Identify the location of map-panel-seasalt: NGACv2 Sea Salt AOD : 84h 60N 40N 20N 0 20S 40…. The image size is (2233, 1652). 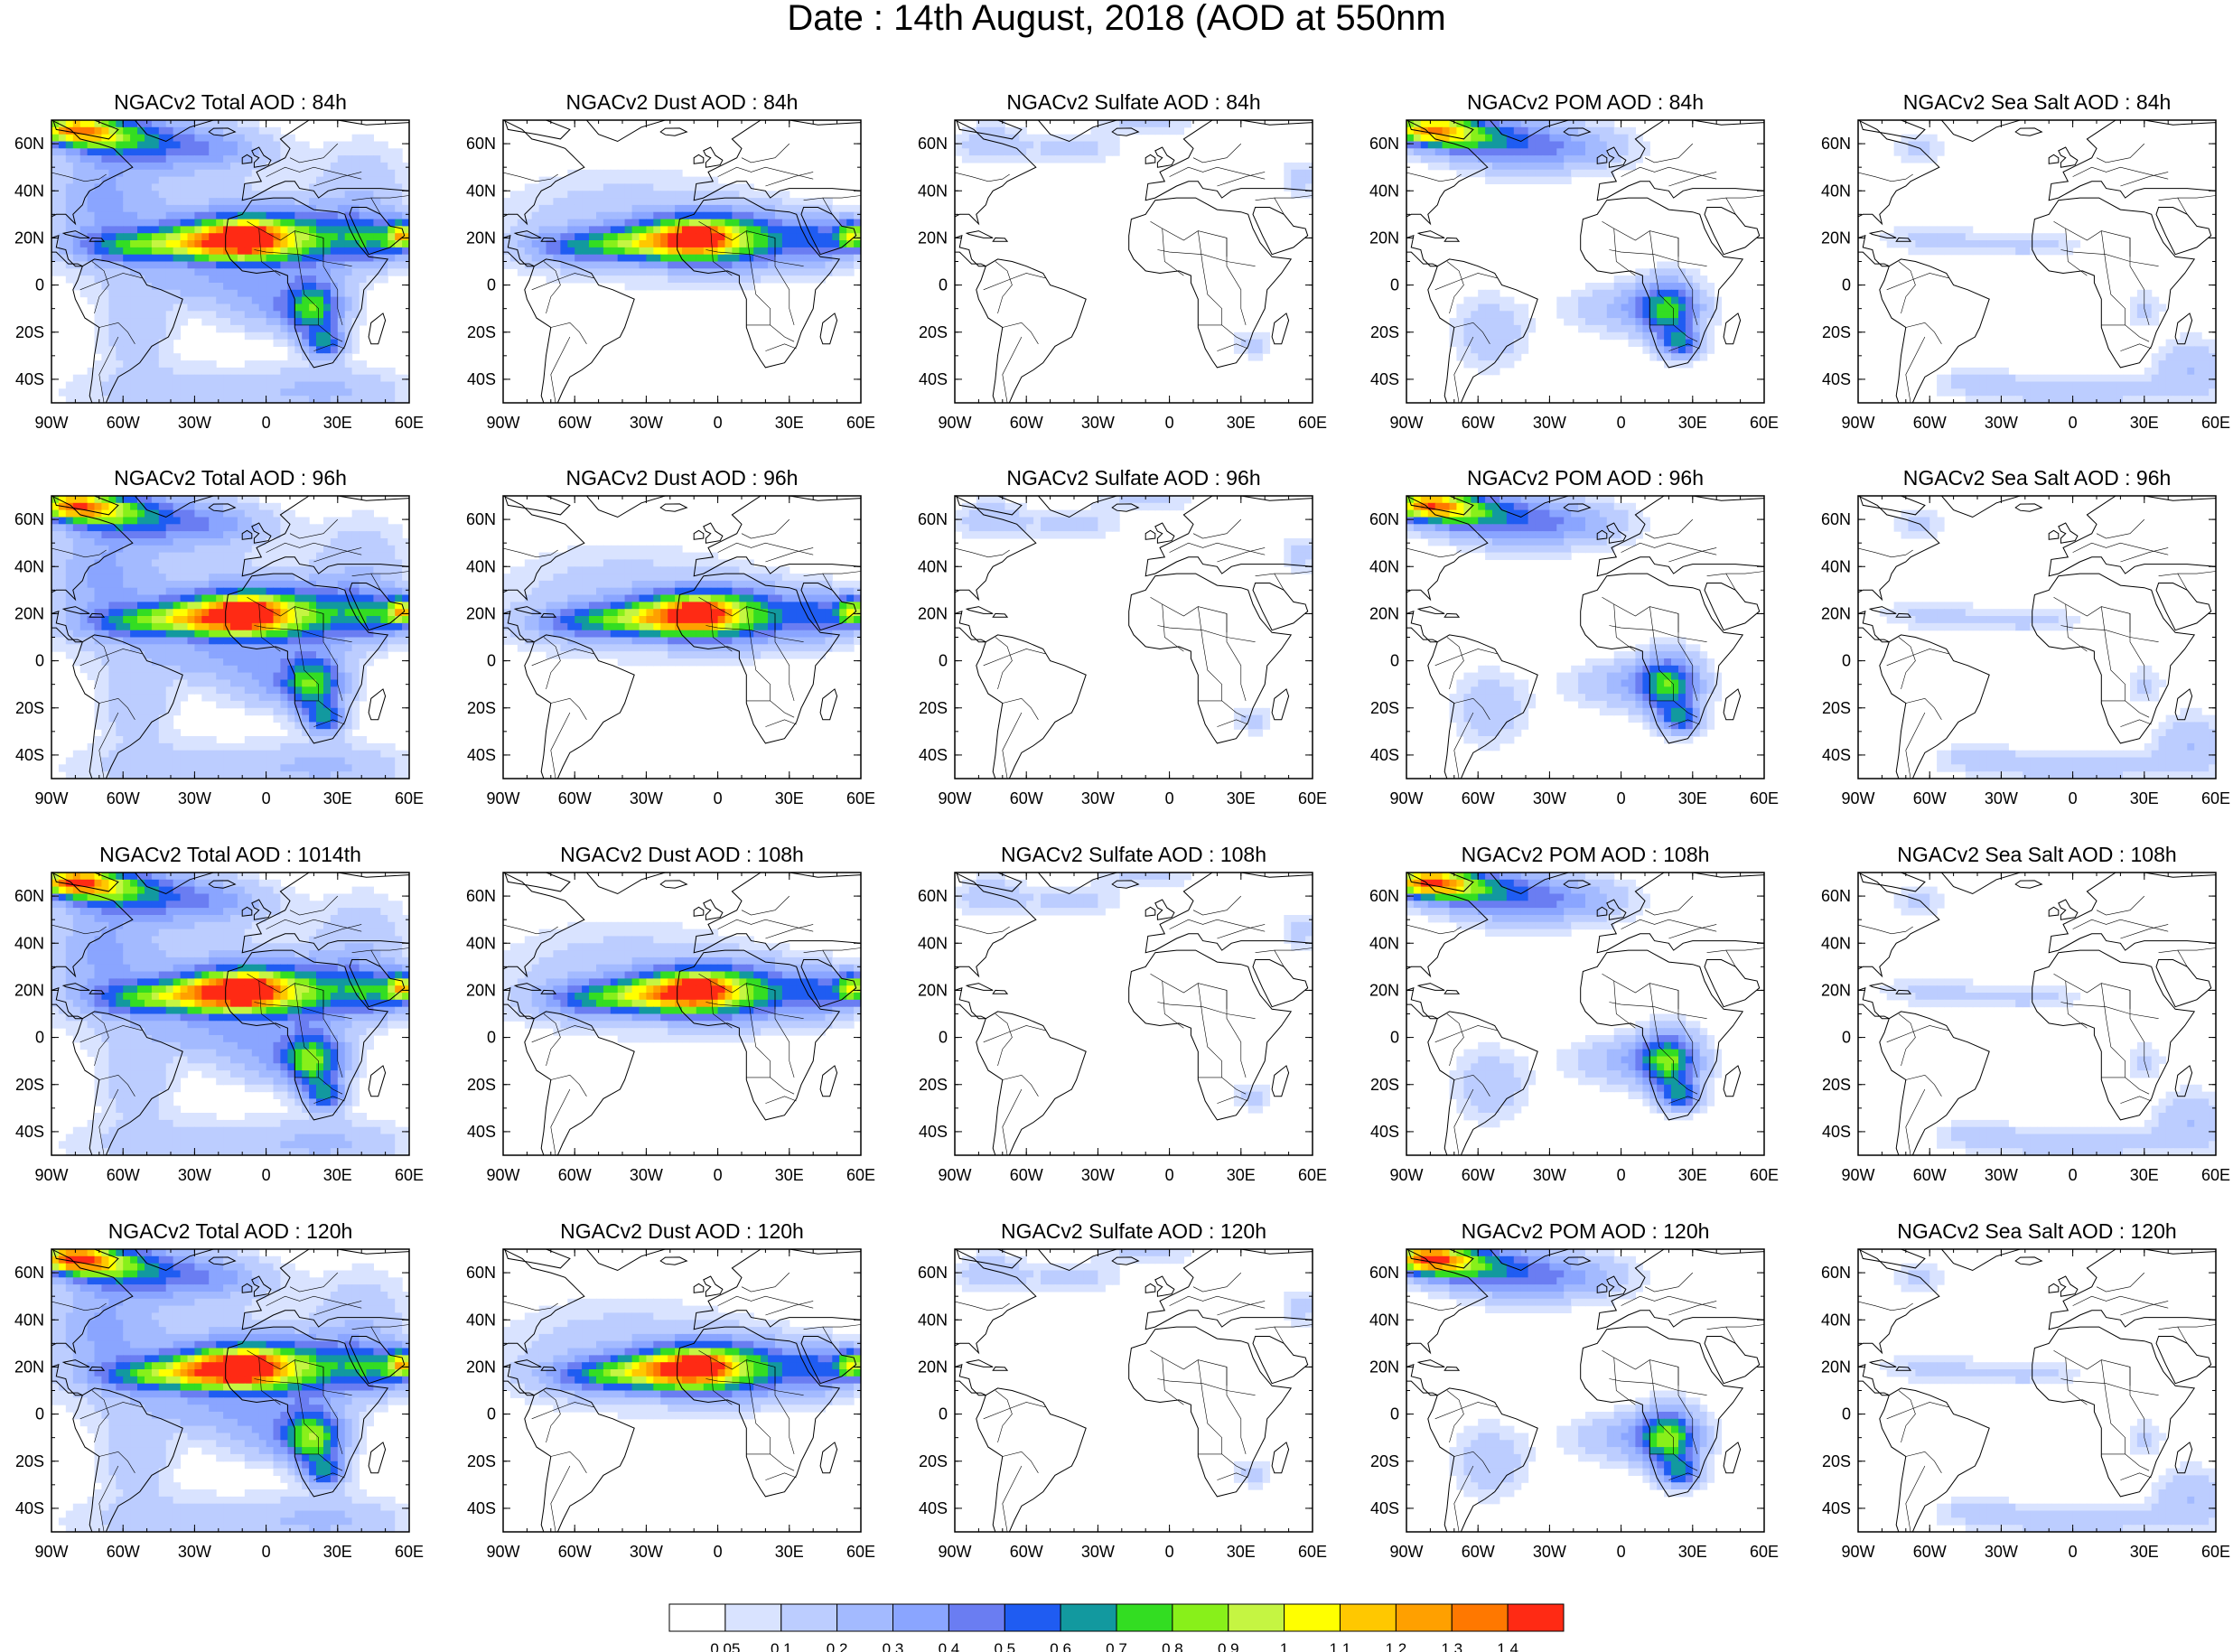
(2025, 261).